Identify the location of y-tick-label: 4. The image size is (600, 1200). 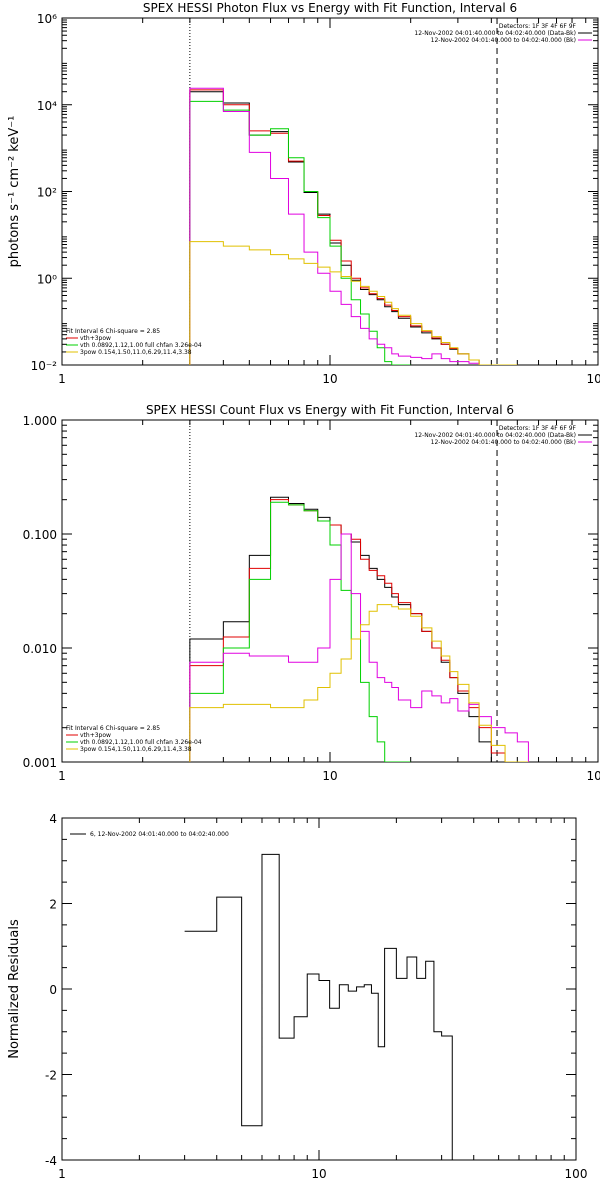
(53, 819).